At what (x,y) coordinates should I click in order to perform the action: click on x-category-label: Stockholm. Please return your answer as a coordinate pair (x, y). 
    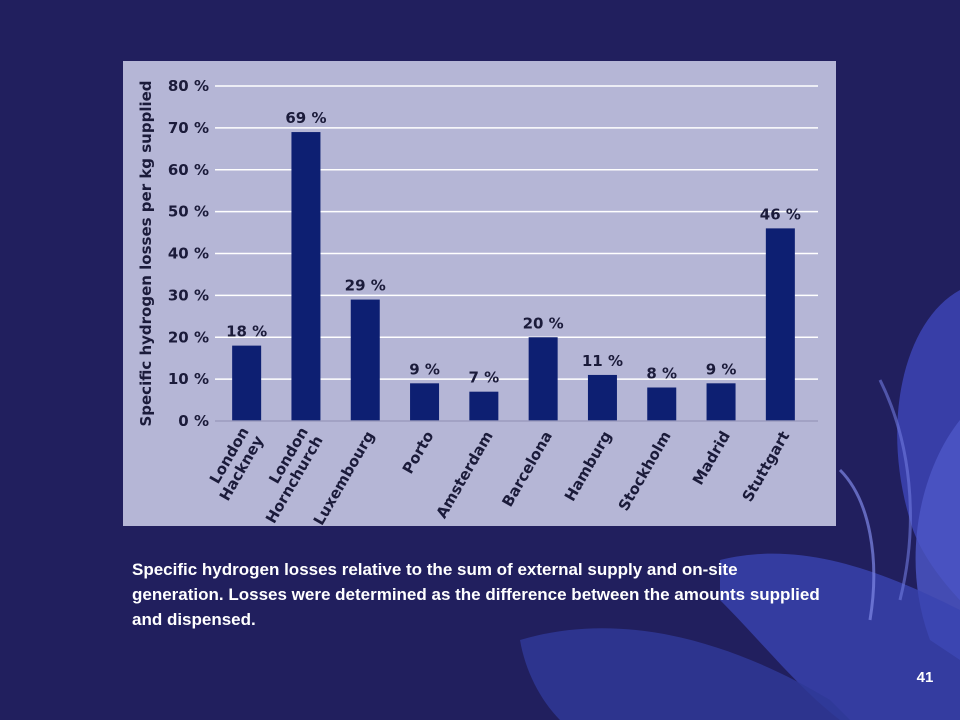
    Looking at the image, I should click on (645, 471).